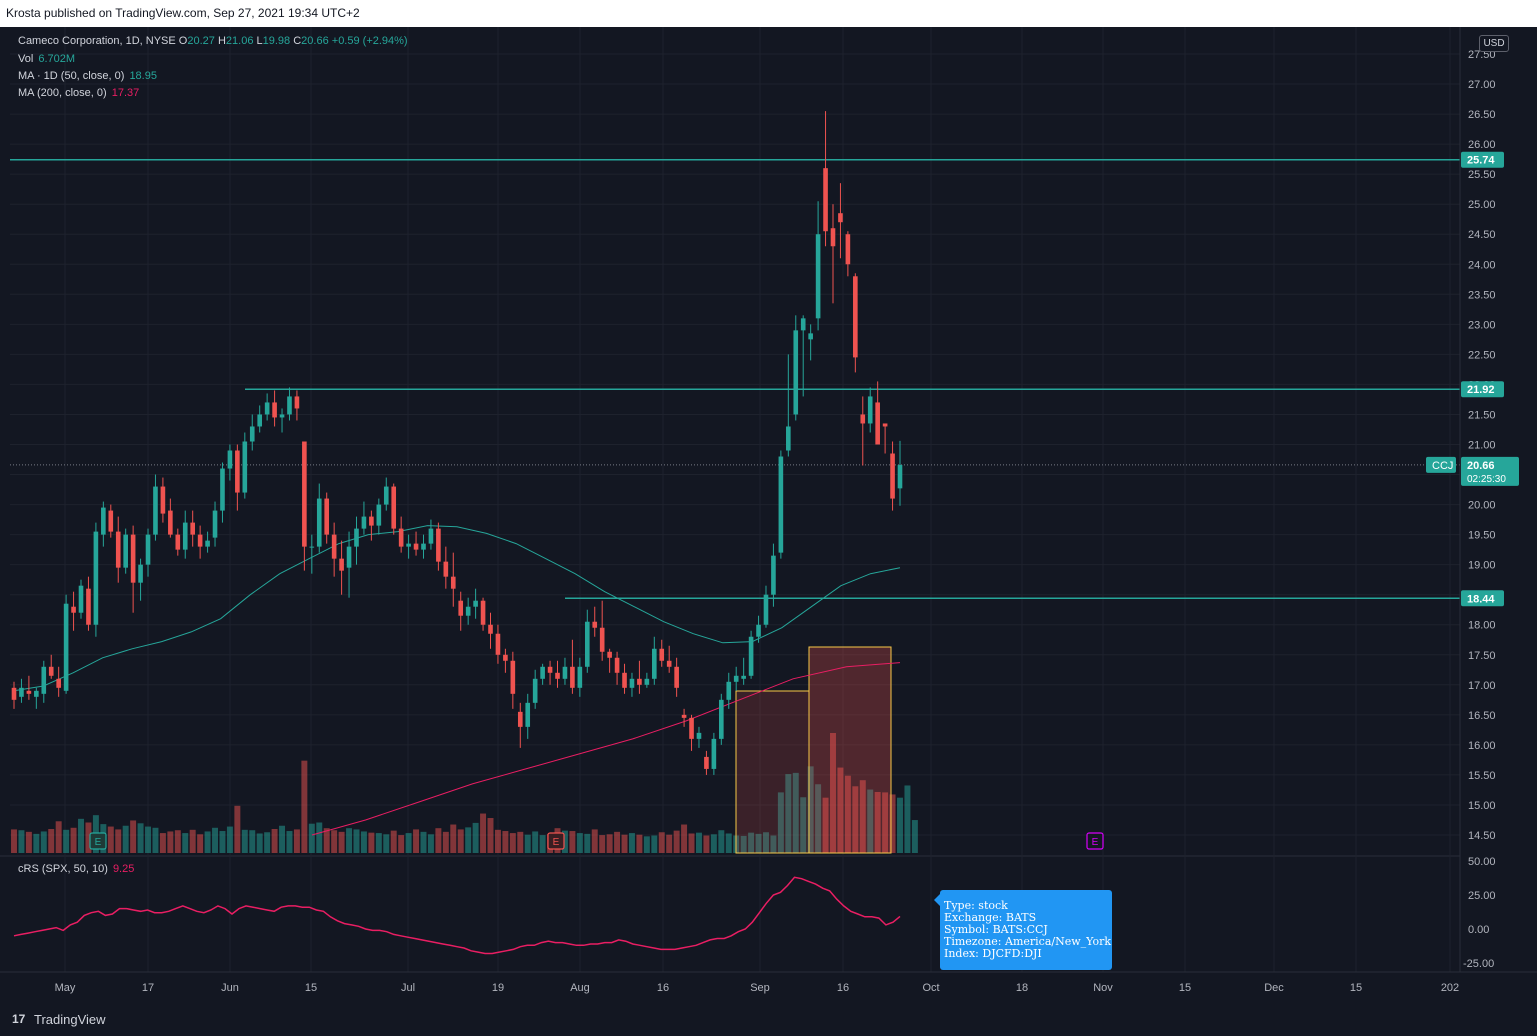 Image resolution: width=1537 pixels, height=1036 pixels. I want to click on currency-button: USD, so click(1494, 43).